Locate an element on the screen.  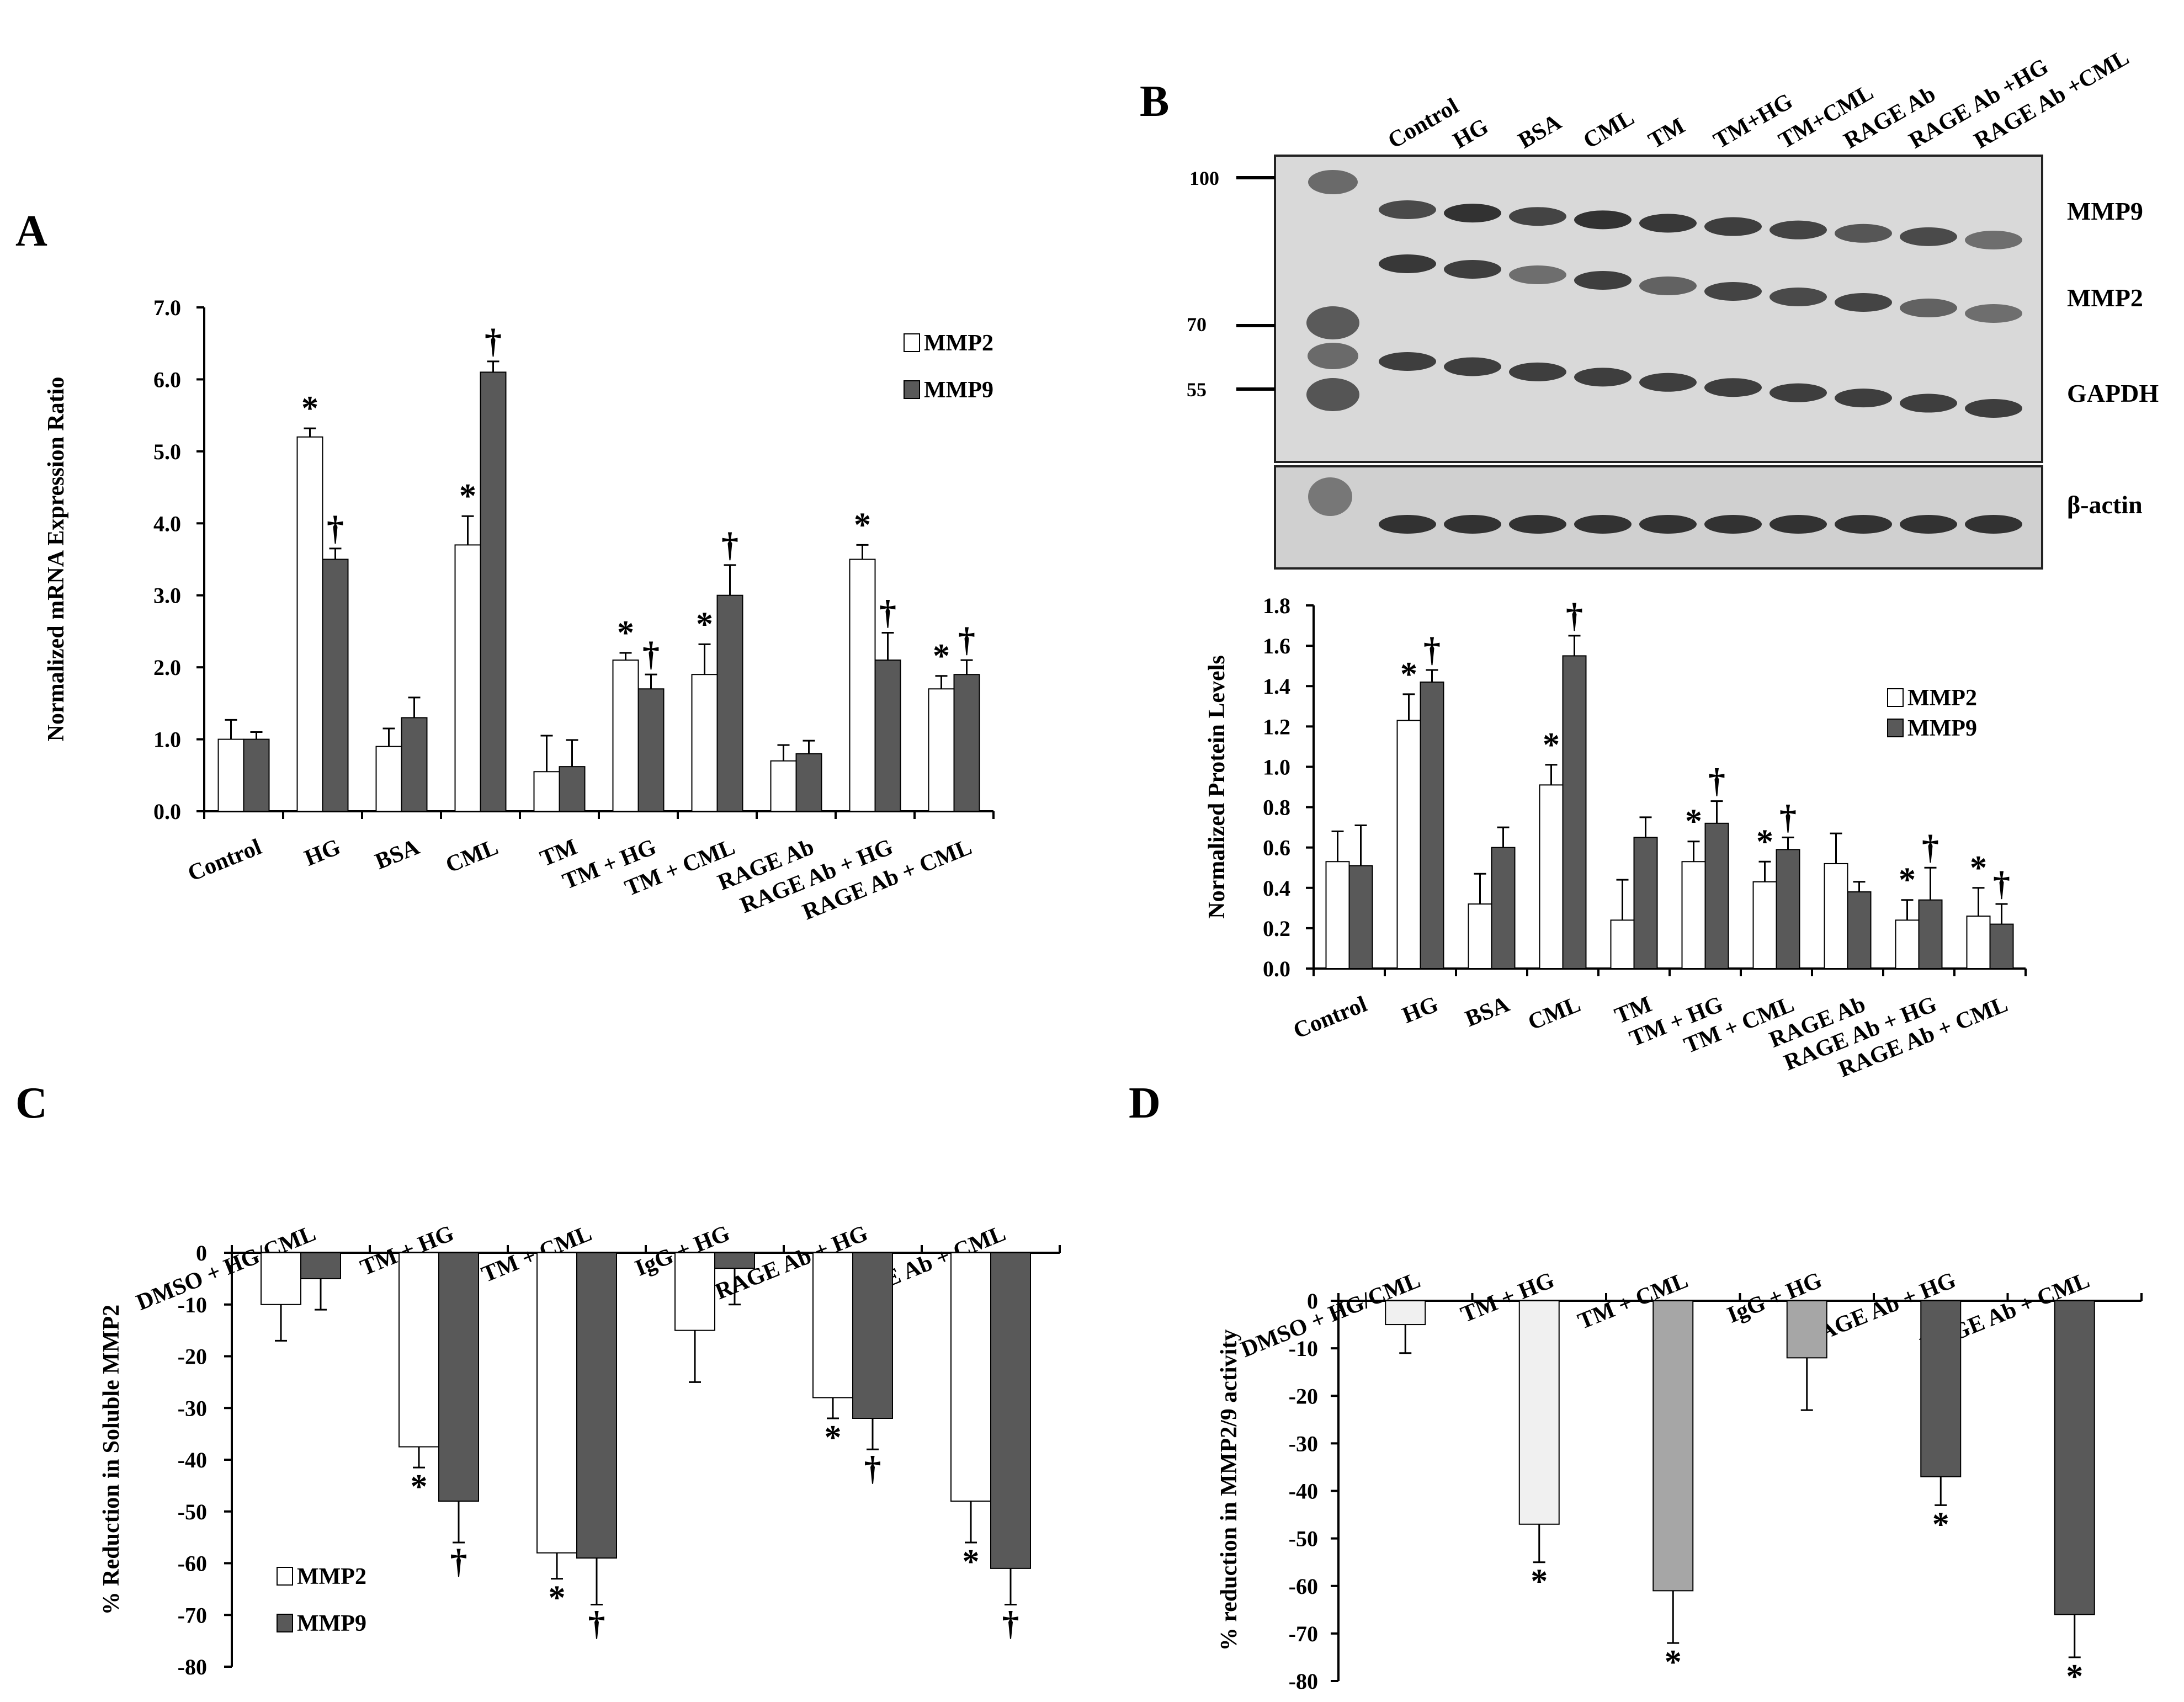
y-tick-label: 1.2 is located at coordinates (1276, 727).